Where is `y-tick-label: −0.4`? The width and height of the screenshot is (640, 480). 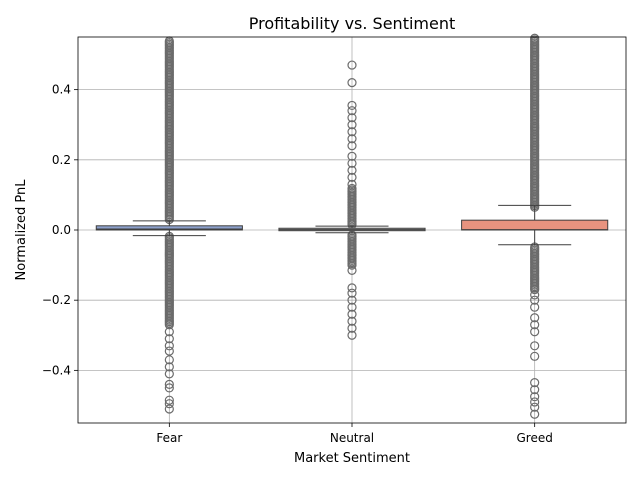 y-tick-label: −0.4 is located at coordinates (56, 370).